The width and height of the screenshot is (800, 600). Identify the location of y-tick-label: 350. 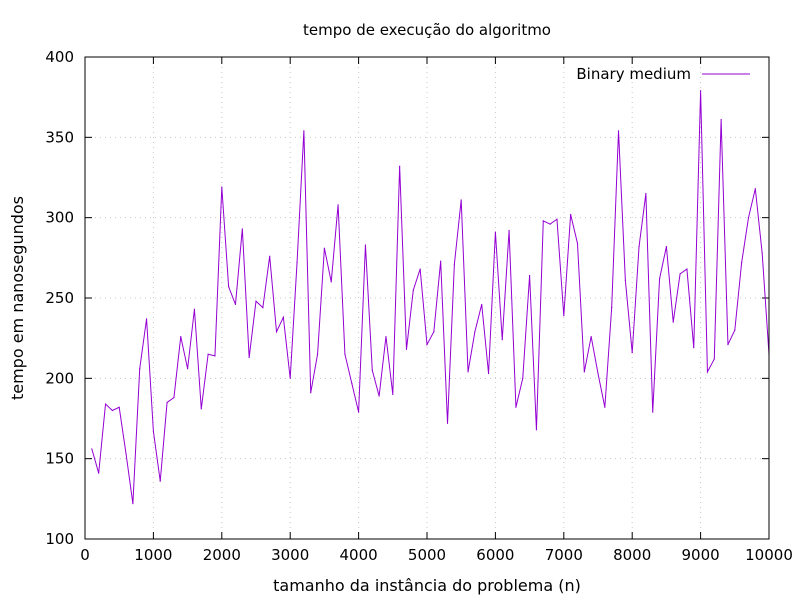
(59, 137).